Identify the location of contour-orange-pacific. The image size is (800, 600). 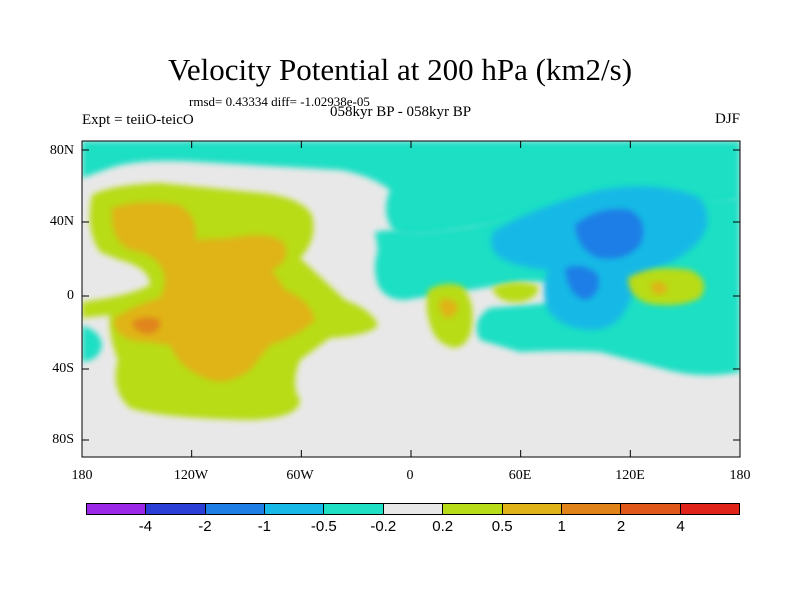
(659, 288).